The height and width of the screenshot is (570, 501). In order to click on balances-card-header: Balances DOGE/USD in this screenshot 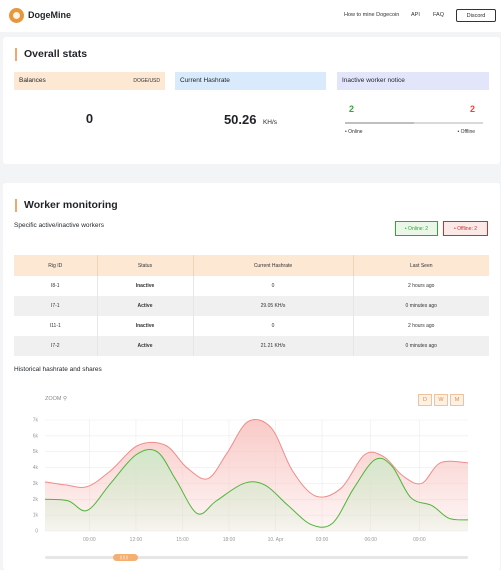, I will do `click(89, 81)`.